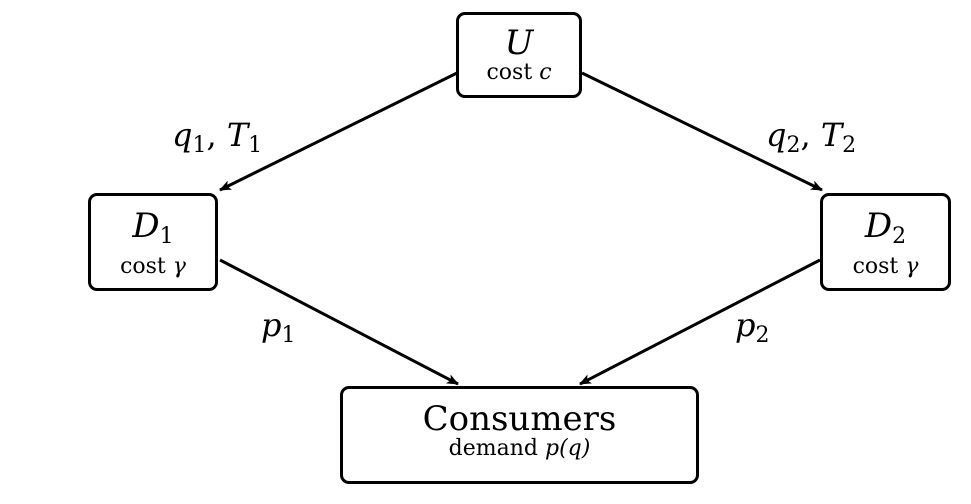 Image resolution: width=971 pixels, height=504 pixels. What do you see at coordinates (153, 266) in the screenshot?
I see `node-d1-sublabel: cost γ` at bounding box center [153, 266].